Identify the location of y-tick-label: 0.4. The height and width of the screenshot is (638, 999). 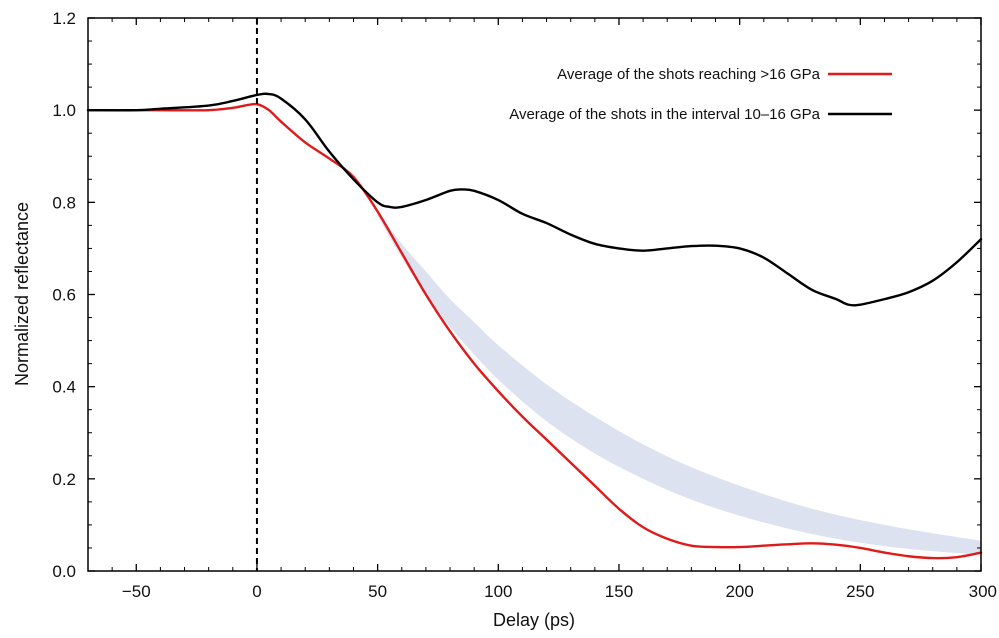
(64, 387).